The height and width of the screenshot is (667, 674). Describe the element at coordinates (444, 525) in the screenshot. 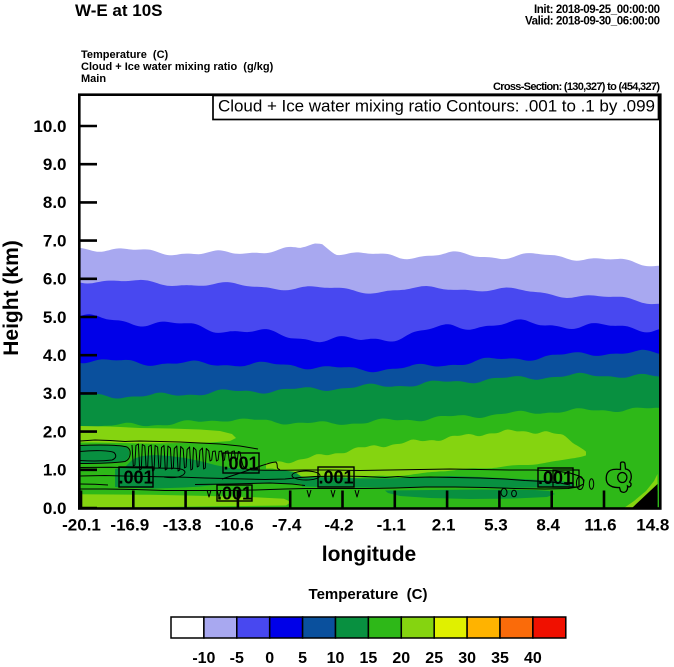

I see `svg-text: 2.1` at that location.